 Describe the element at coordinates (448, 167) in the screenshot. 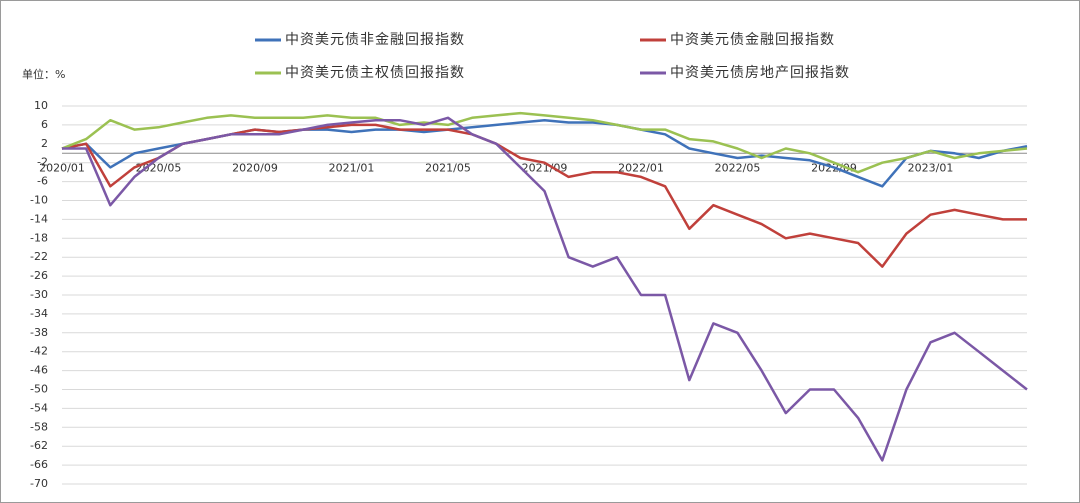

I see `x-tick-label: 2021/05` at that location.